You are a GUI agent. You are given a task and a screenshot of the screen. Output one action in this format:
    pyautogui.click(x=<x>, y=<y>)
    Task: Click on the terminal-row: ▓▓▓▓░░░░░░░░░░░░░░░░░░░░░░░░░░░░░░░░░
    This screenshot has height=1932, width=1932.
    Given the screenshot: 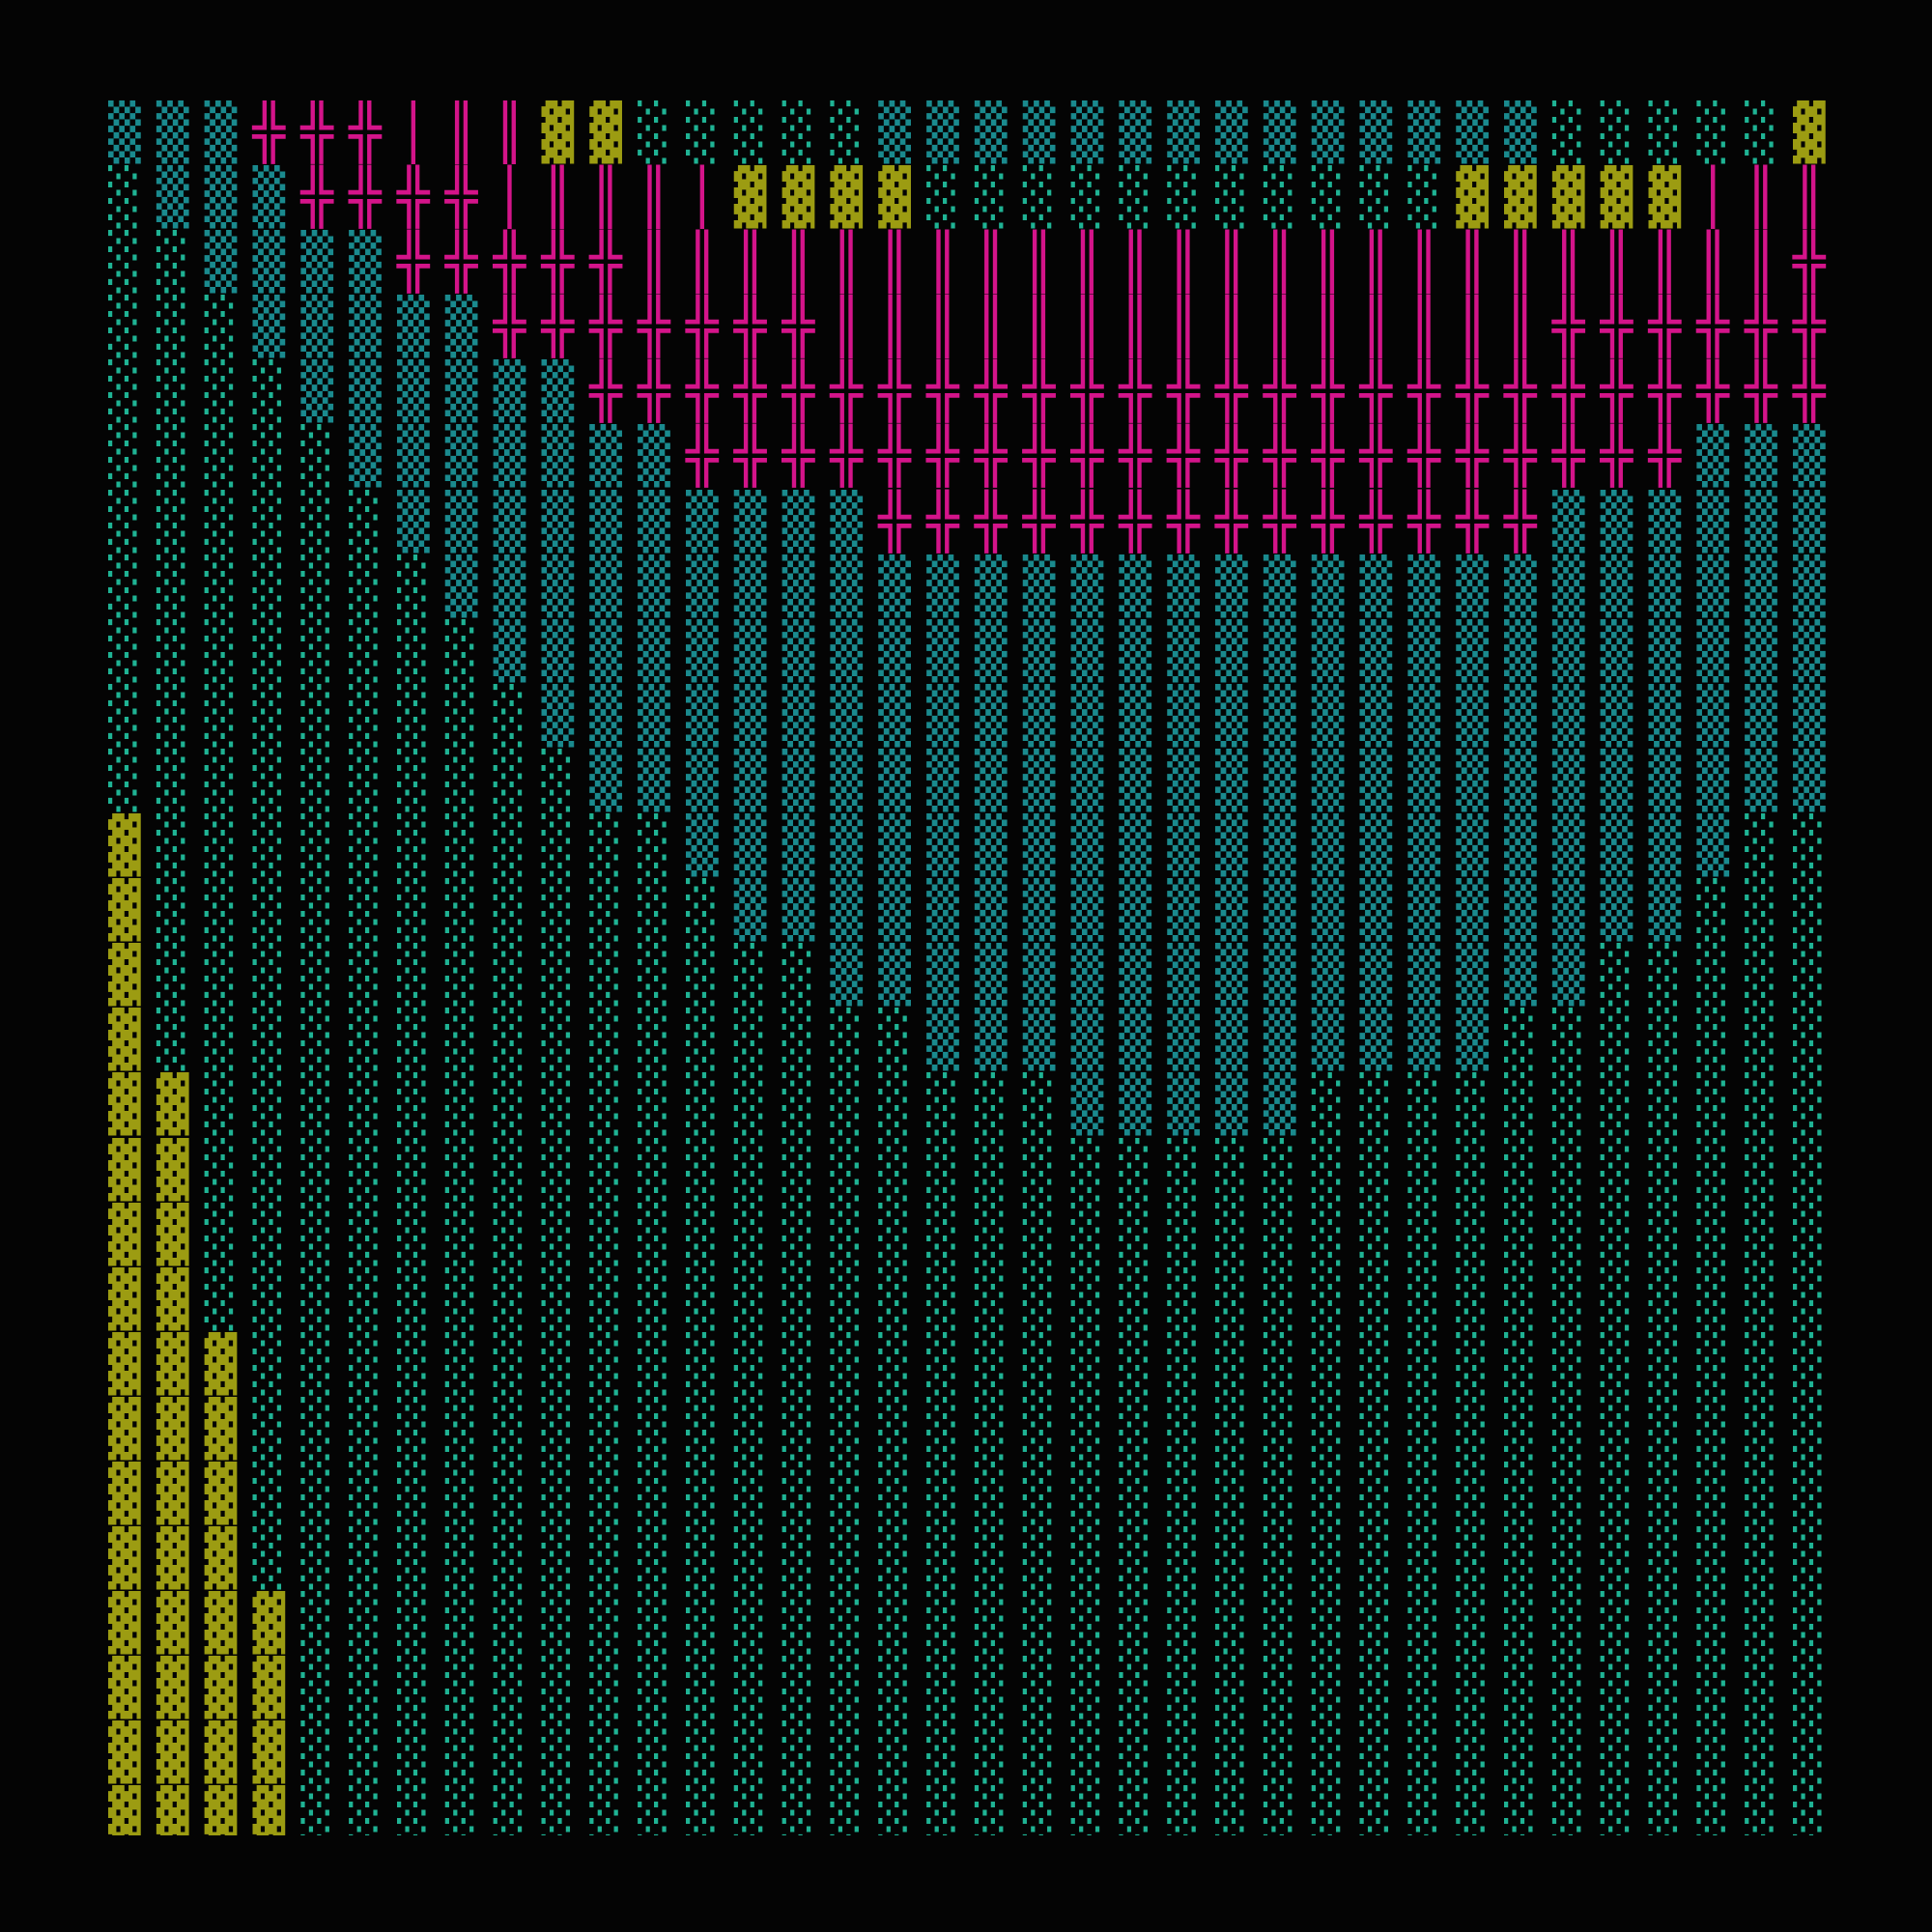 What is the action you would take?
    pyautogui.click(x=970, y=1810)
    